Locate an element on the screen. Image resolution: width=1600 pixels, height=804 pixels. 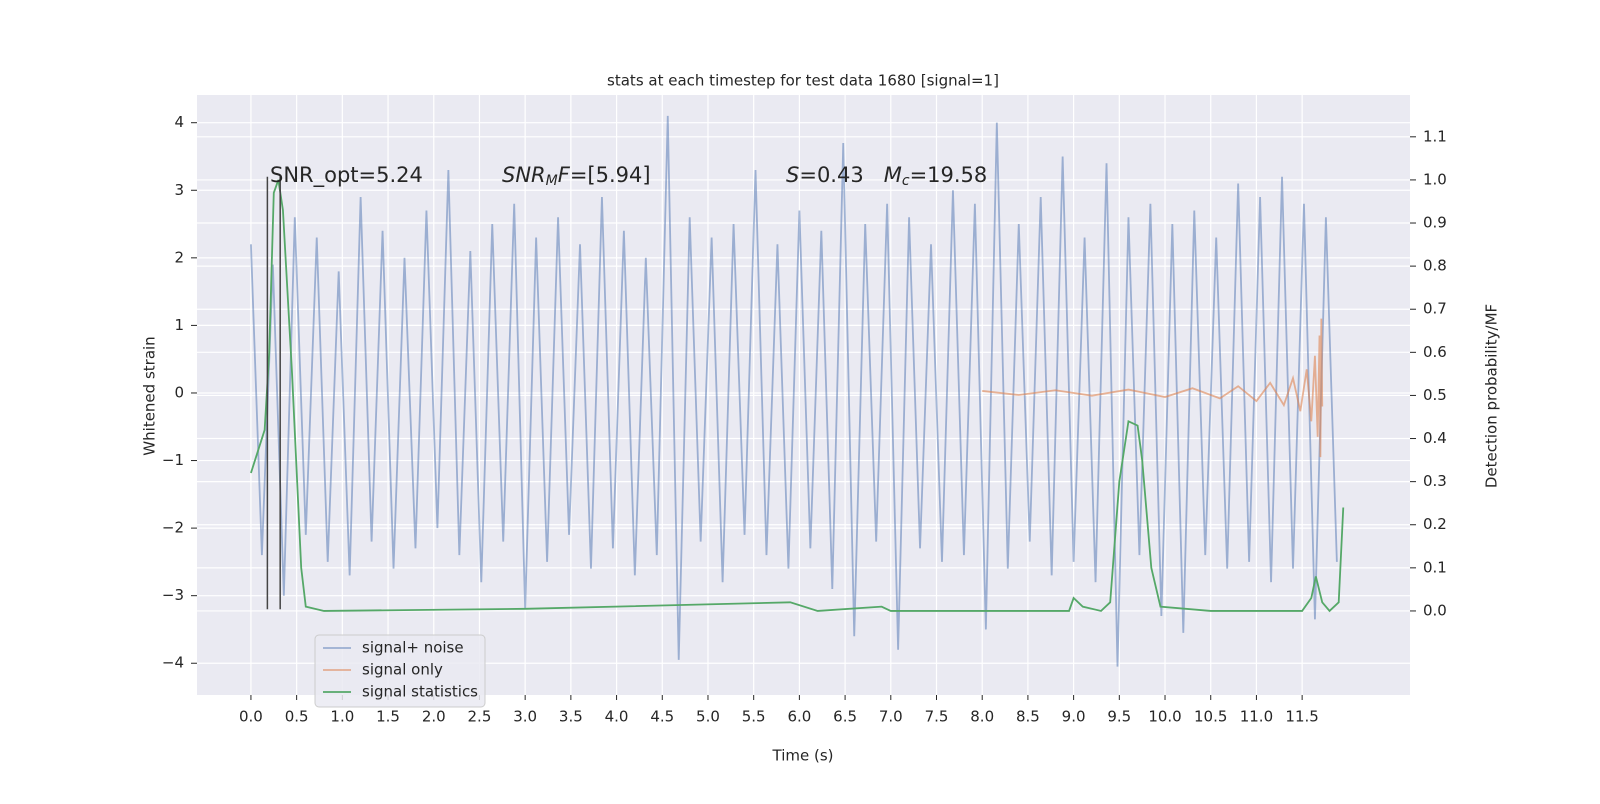
x-tick-label: 10.5 is located at coordinates (1210, 717).